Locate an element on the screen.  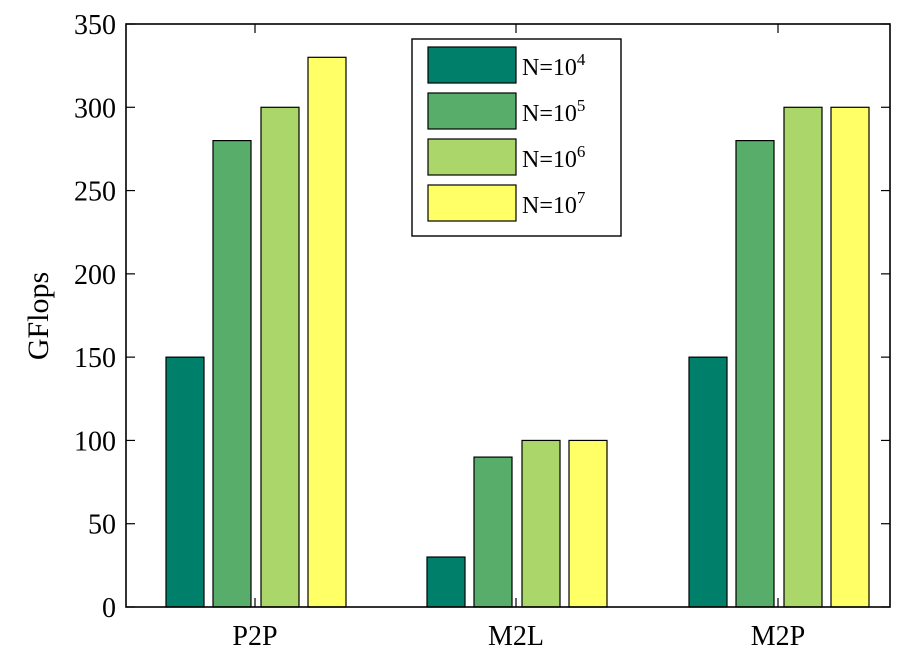
y-tick-label: 350 is located at coordinates (95, 25).